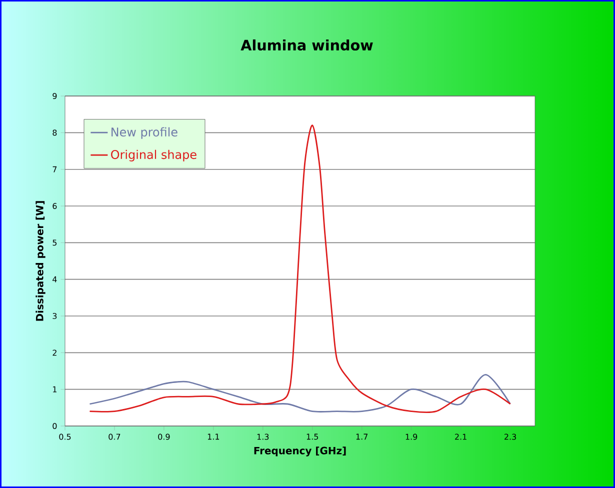 This screenshot has width=615, height=488. I want to click on chart-title: Alumina window, so click(306, 45).